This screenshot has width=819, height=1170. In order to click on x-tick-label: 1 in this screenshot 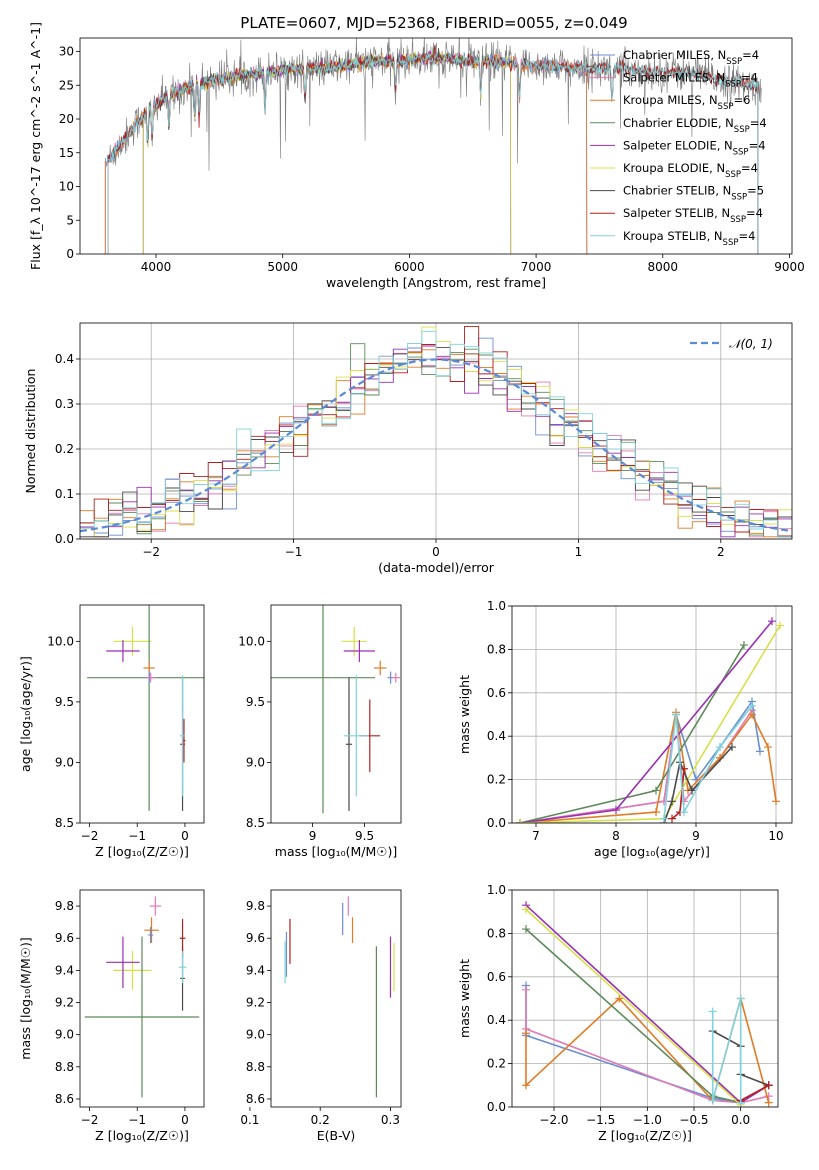, I will do `click(579, 552)`.